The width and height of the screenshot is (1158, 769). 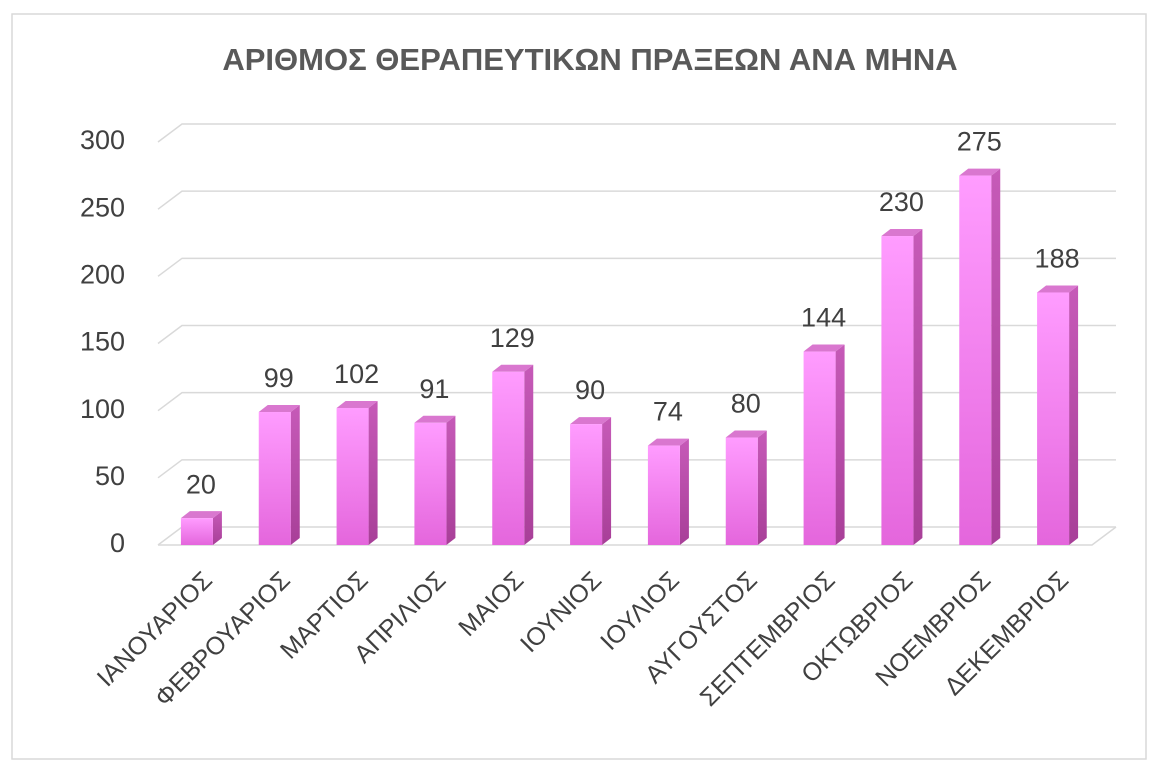 I want to click on data-label: 90, so click(x=590, y=390).